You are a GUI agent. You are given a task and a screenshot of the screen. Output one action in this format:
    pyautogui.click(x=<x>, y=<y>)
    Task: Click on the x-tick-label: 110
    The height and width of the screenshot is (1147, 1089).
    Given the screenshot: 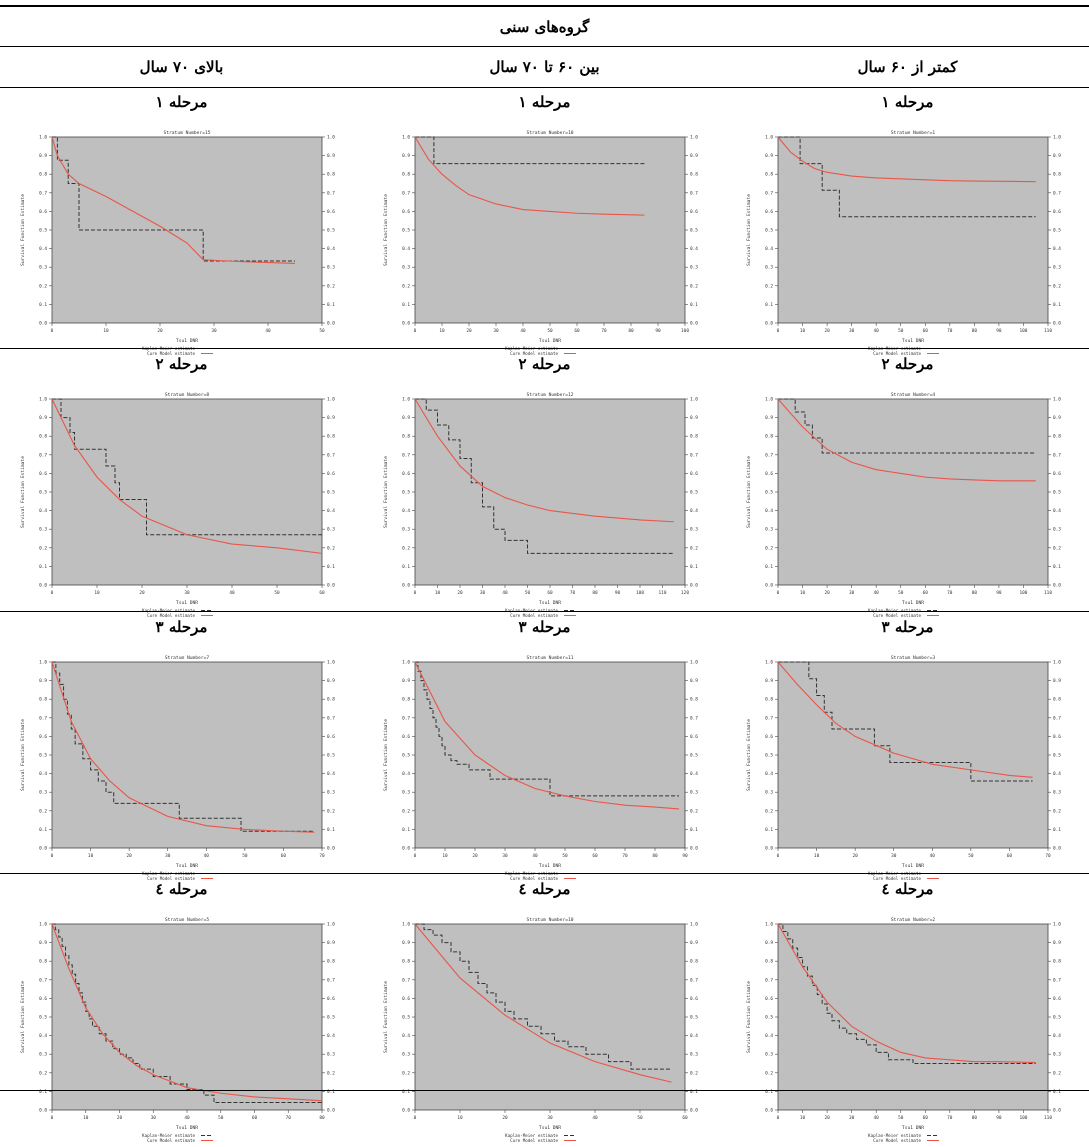 What is the action you would take?
    pyautogui.click(x=1048, y=331)
    